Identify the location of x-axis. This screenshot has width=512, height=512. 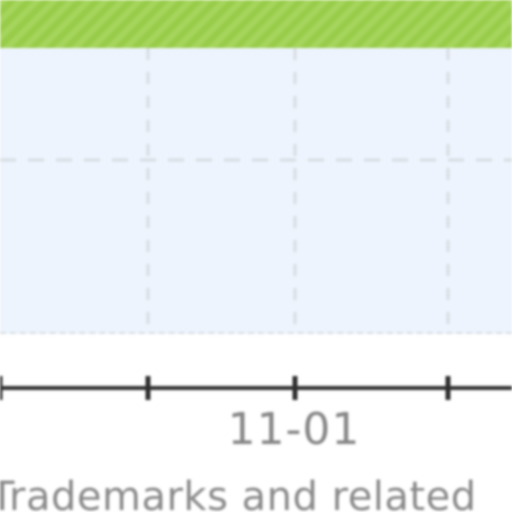
(256, 388).